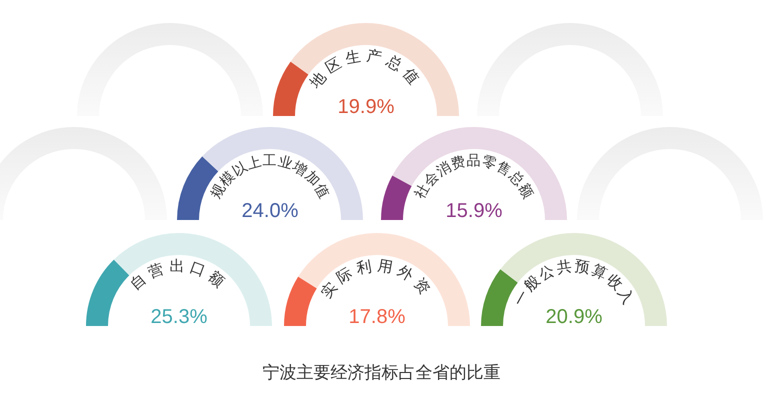 The image size is (763, 401). I want to click on text: 17.8%, so click(377, 317).